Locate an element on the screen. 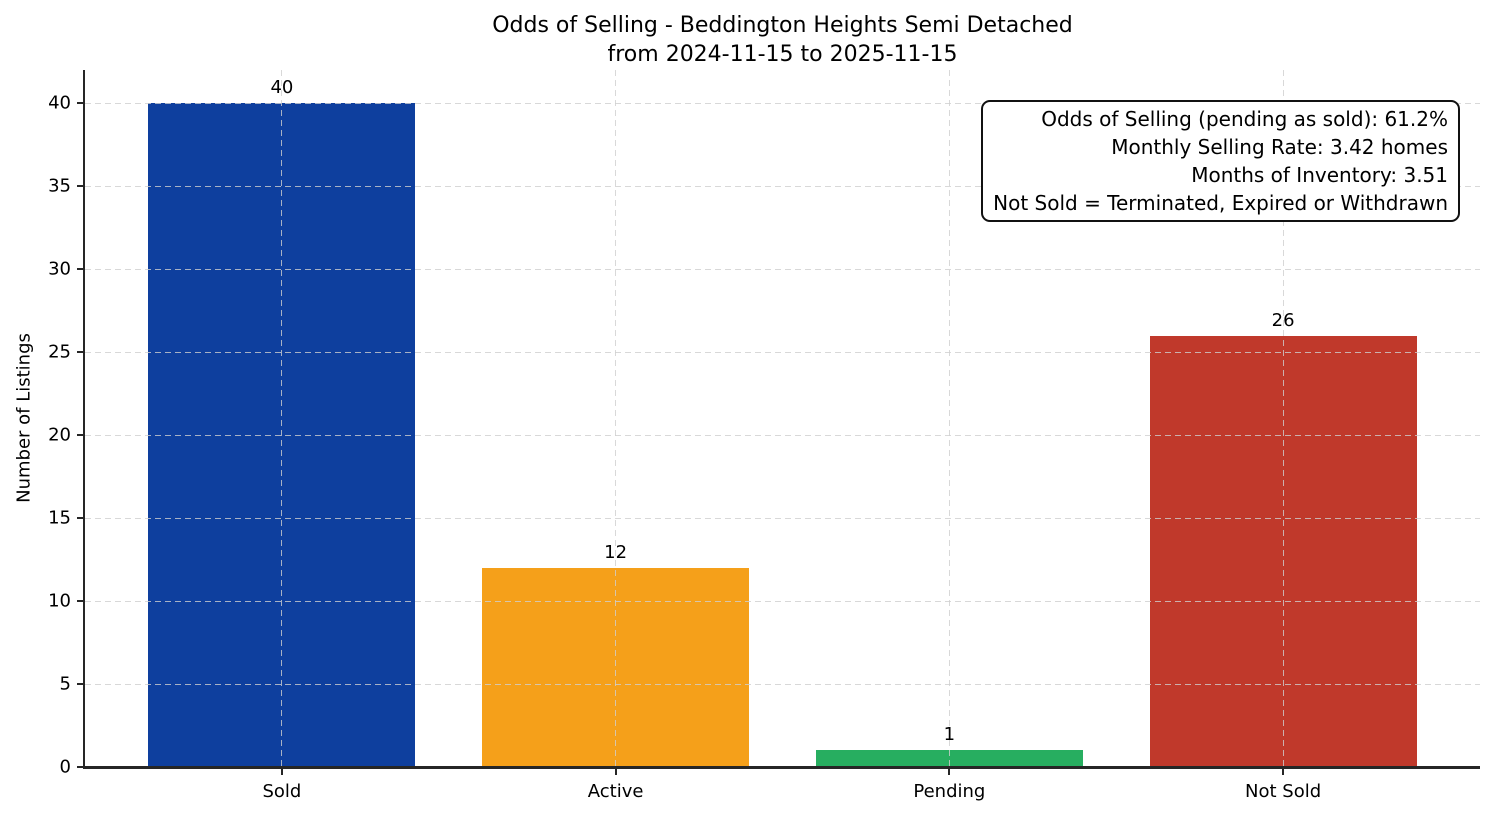  y-tick-label: 35 is located at coordinates (59, 186).